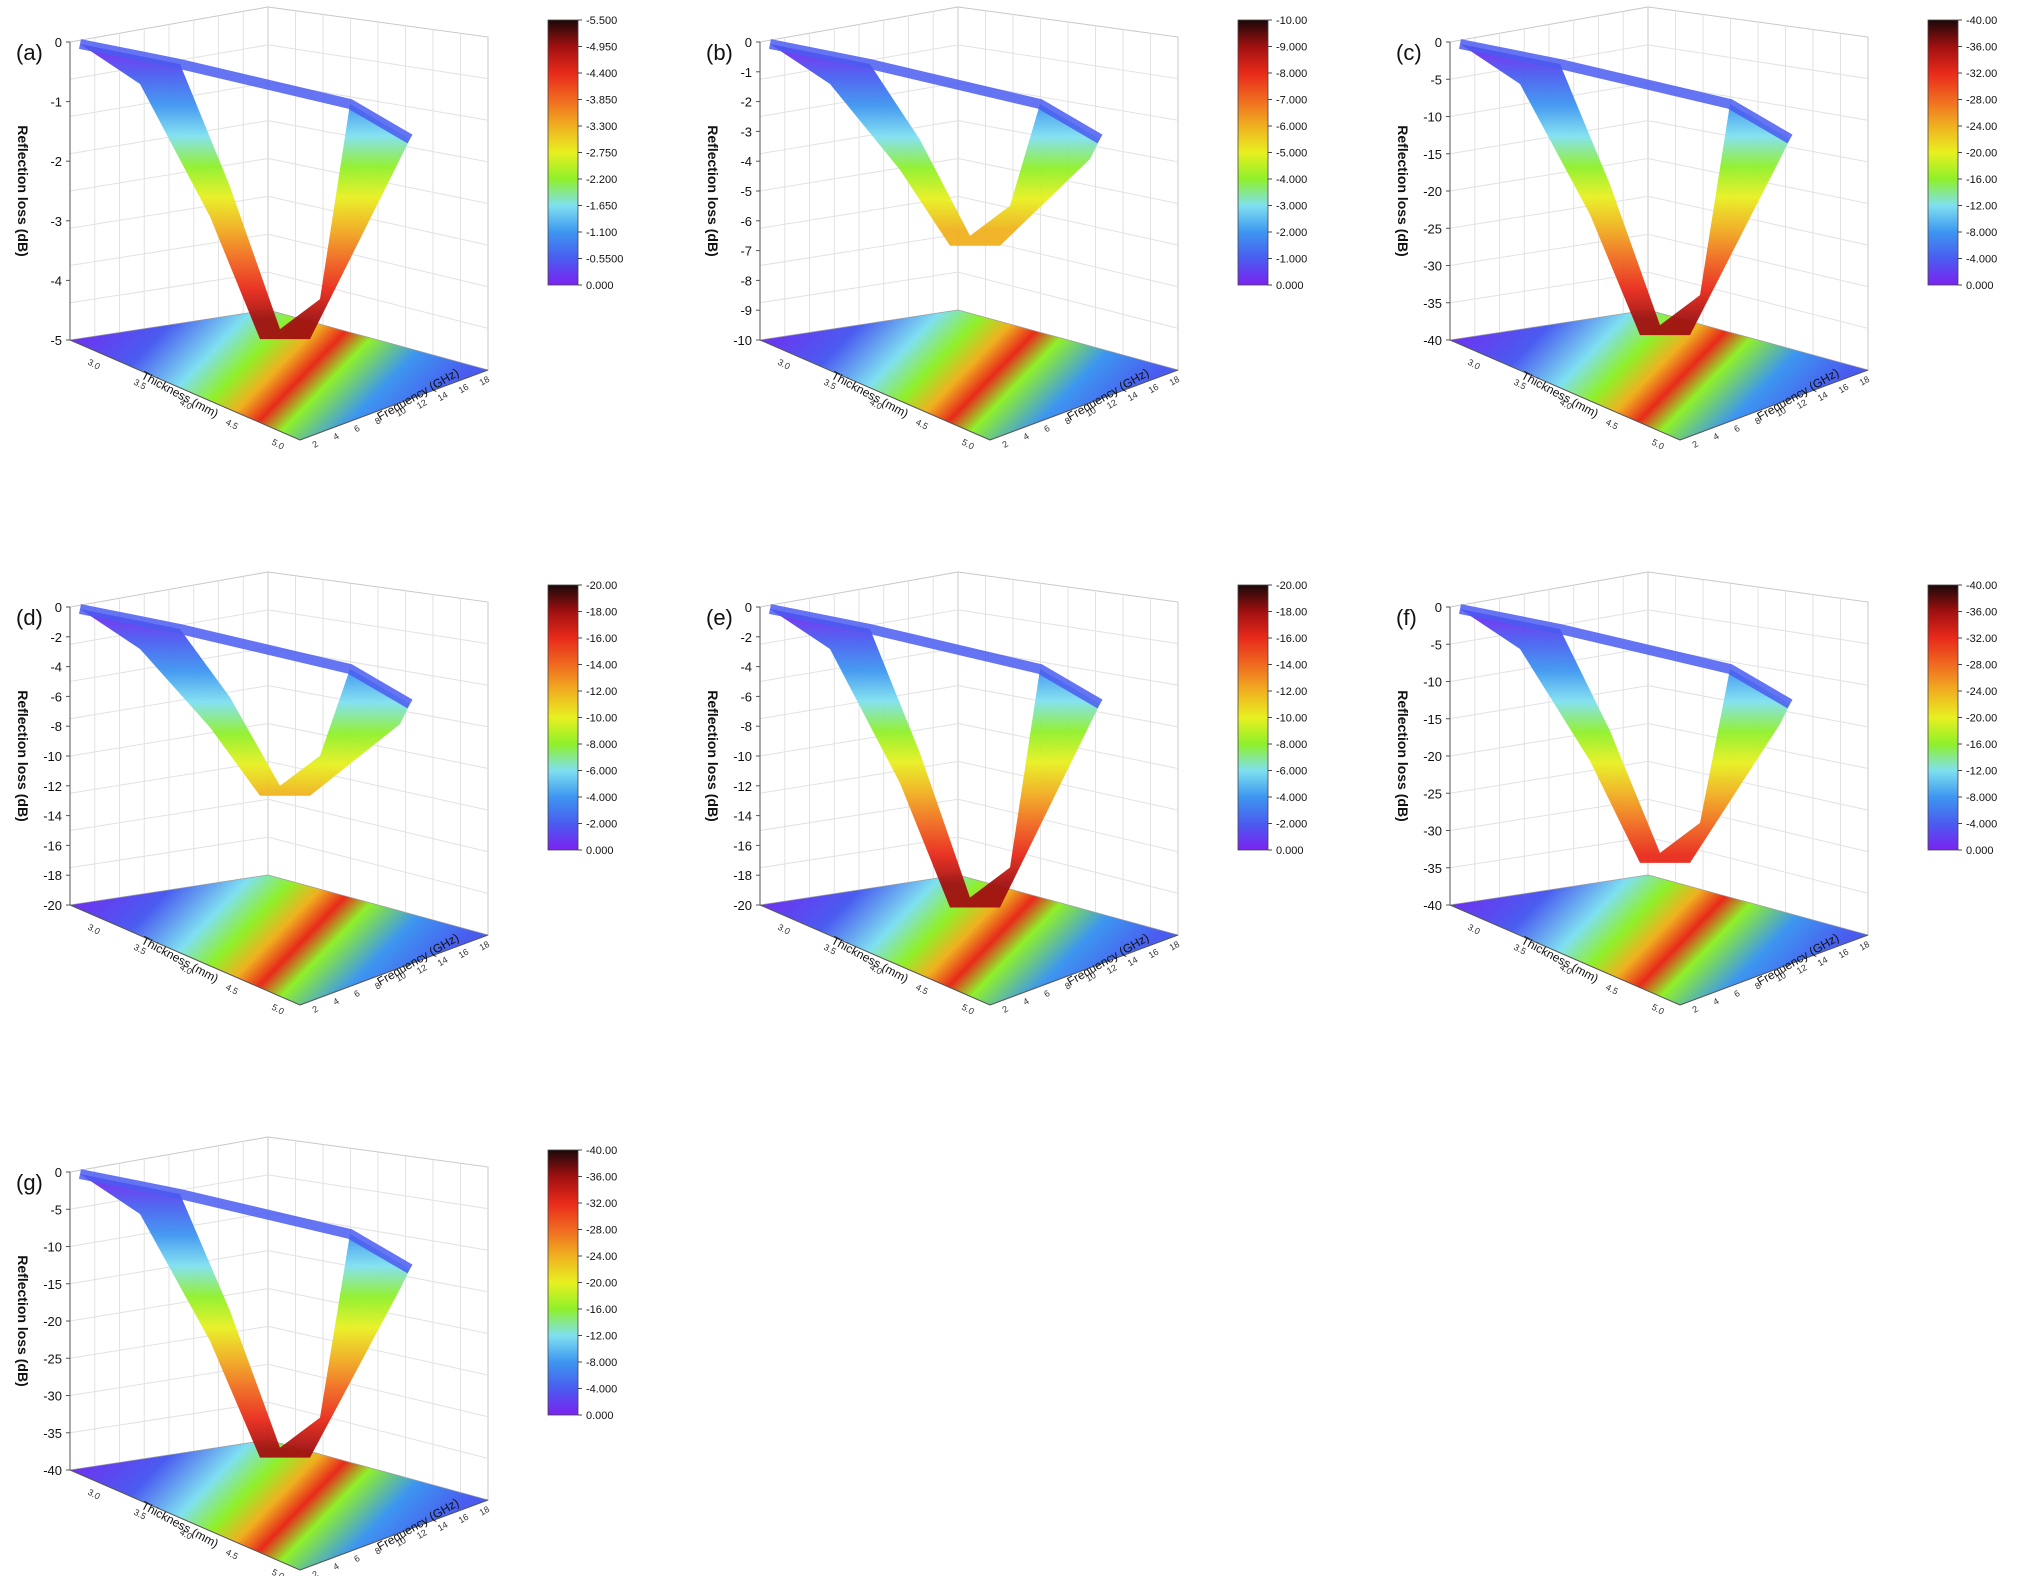  What do you see at coordinates (719, 617) in the screenshot?
I see `panel-label: (e)` at bounding box center [719, 617].